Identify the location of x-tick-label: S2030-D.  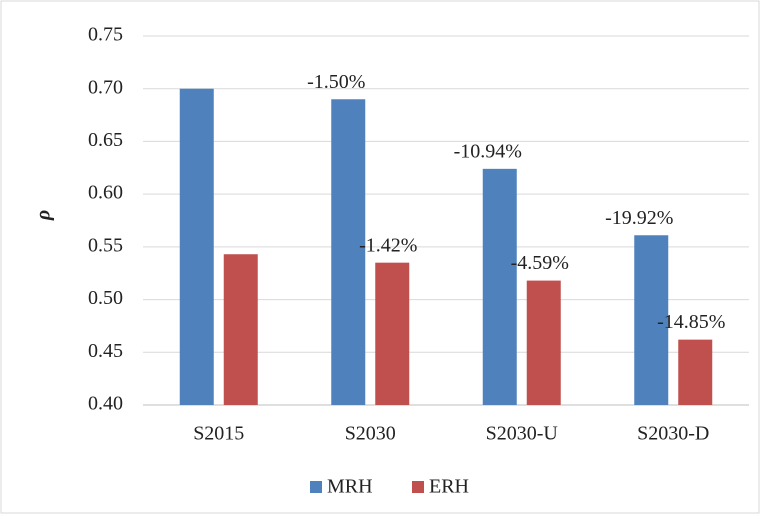
(673, 434).